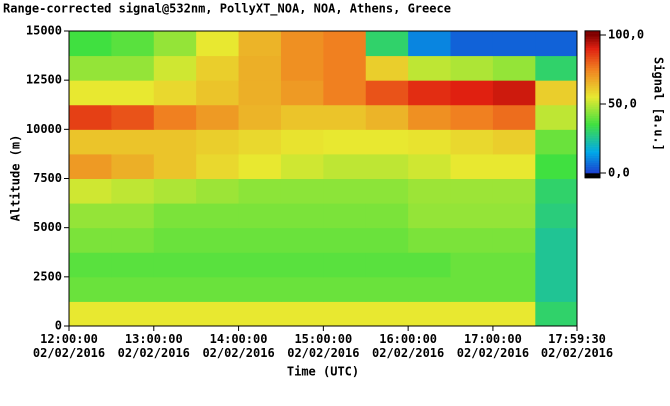 This screenshot has width=670, height=406. I want to click on y-tick-label: 2500, so click(47, 276).